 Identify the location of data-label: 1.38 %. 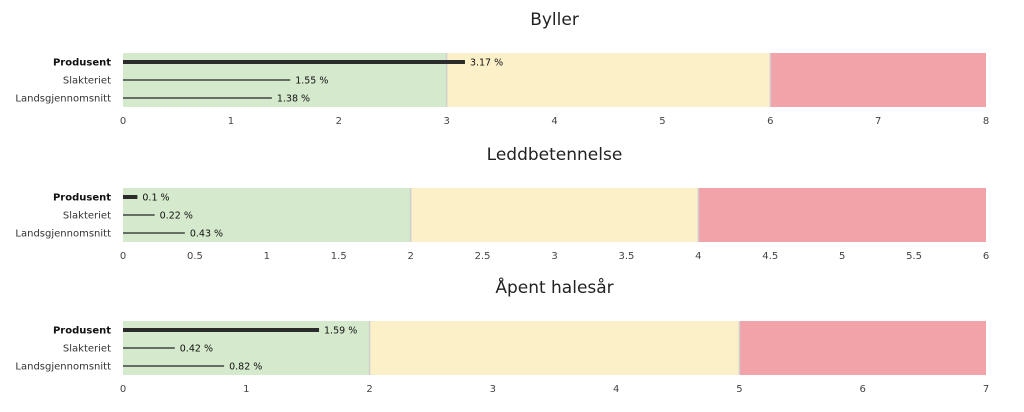
(293, 99).